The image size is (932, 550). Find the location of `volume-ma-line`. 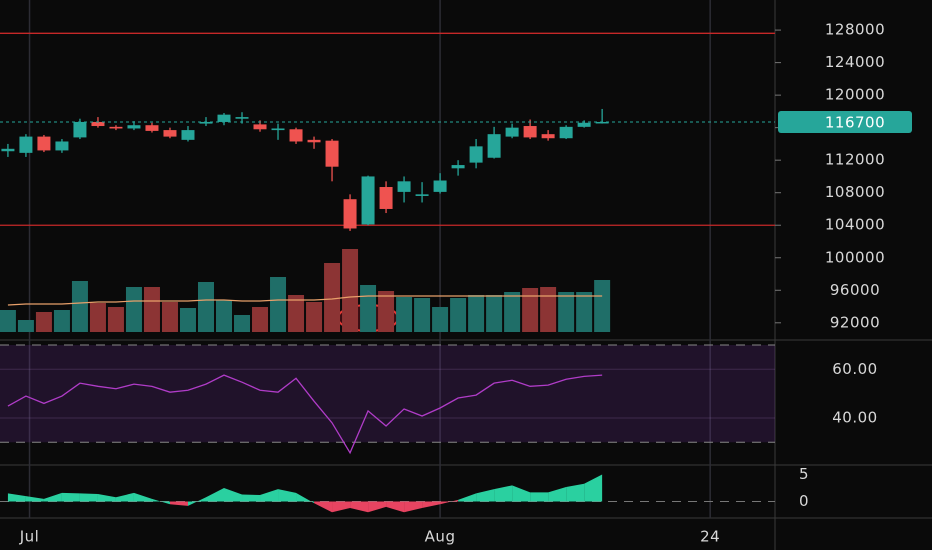

volume-ma-line is located at coordinates (305, 300).